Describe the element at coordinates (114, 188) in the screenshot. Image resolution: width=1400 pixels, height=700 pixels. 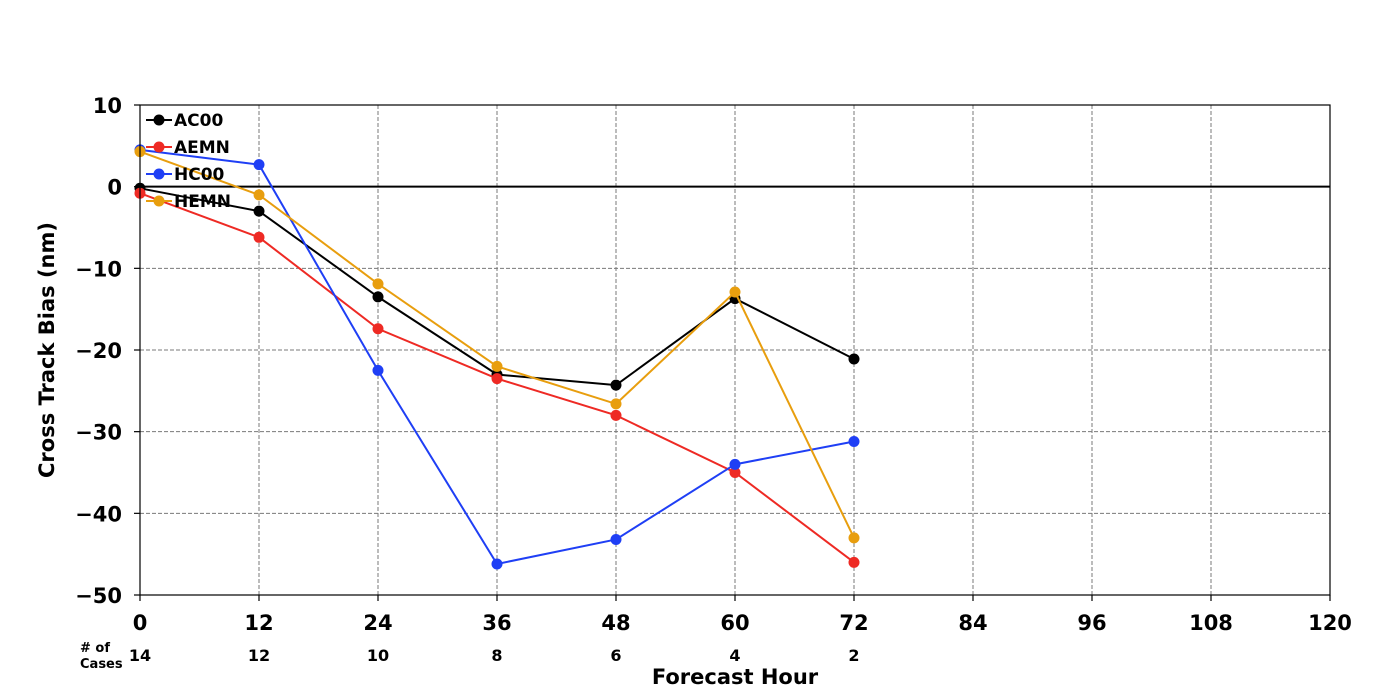
I see `y-tick-label-0: 0` at that location.